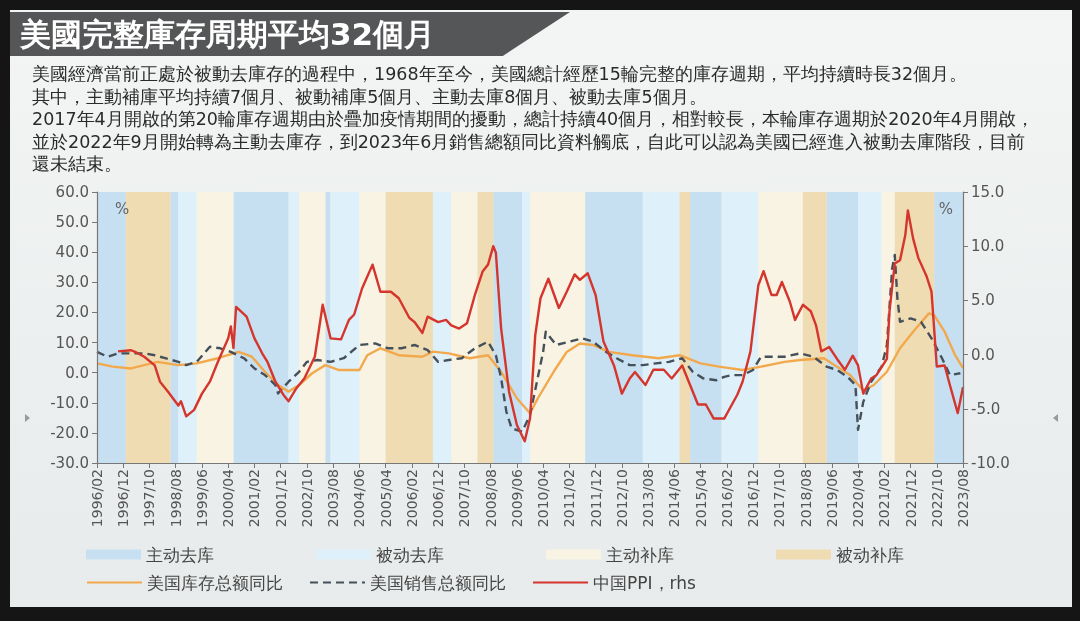 The width and height of the screenshot is (1080, 621). I want to click on x-tick-label: 2011/02, so click(569, 498).